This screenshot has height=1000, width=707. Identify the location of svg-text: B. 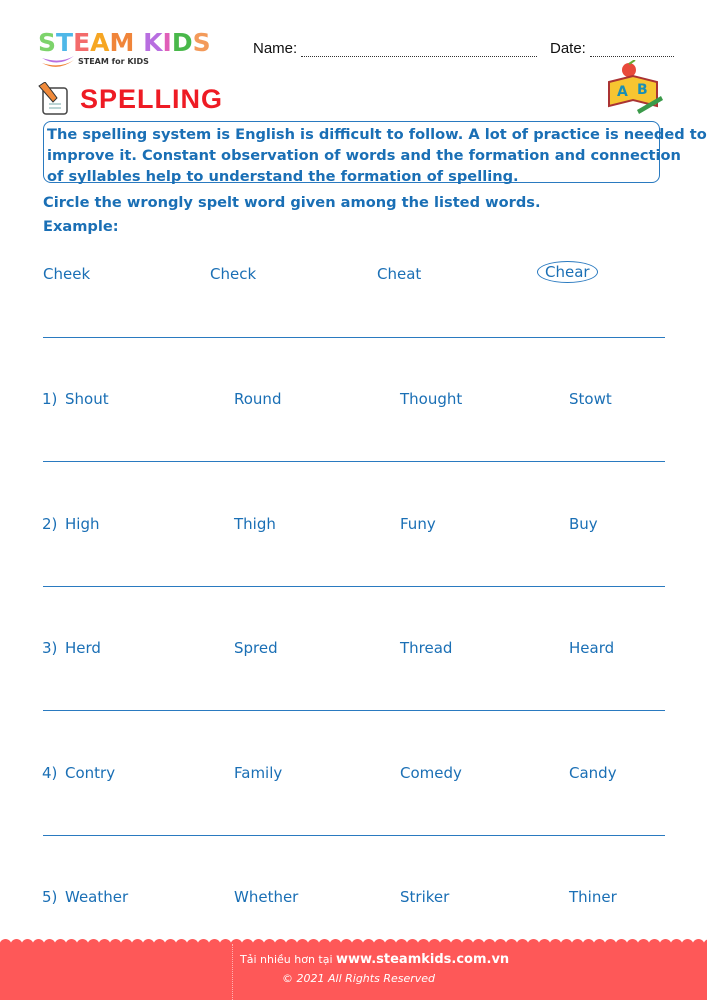
(642, 90).